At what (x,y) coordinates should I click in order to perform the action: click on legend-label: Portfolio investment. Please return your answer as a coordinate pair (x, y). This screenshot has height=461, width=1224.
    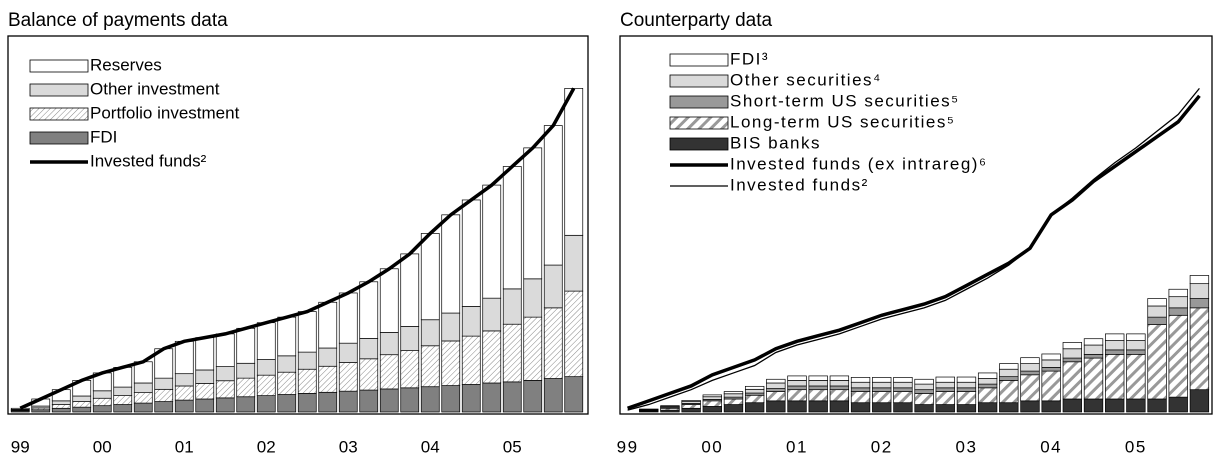
    Looking at the image, I should click on (165, 112).